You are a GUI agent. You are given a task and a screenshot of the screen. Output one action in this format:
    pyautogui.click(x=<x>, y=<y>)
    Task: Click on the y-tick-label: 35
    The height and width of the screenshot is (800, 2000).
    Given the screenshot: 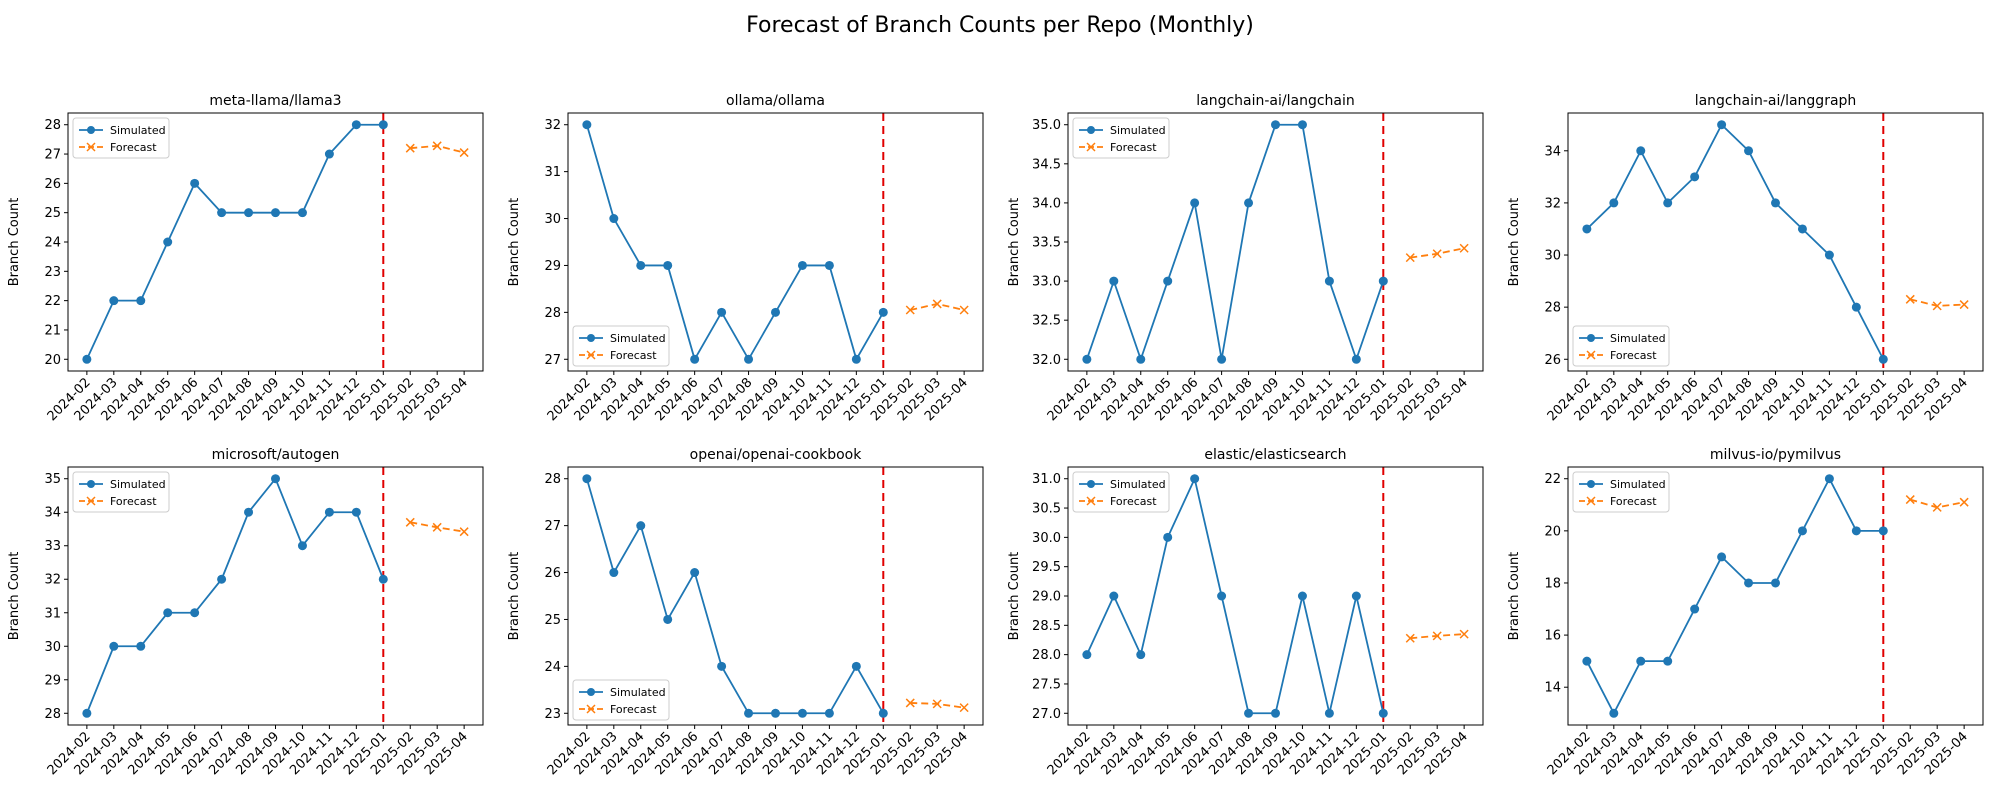 What is the action you would take?
    pyautogui.click(x=52, y=479)
    